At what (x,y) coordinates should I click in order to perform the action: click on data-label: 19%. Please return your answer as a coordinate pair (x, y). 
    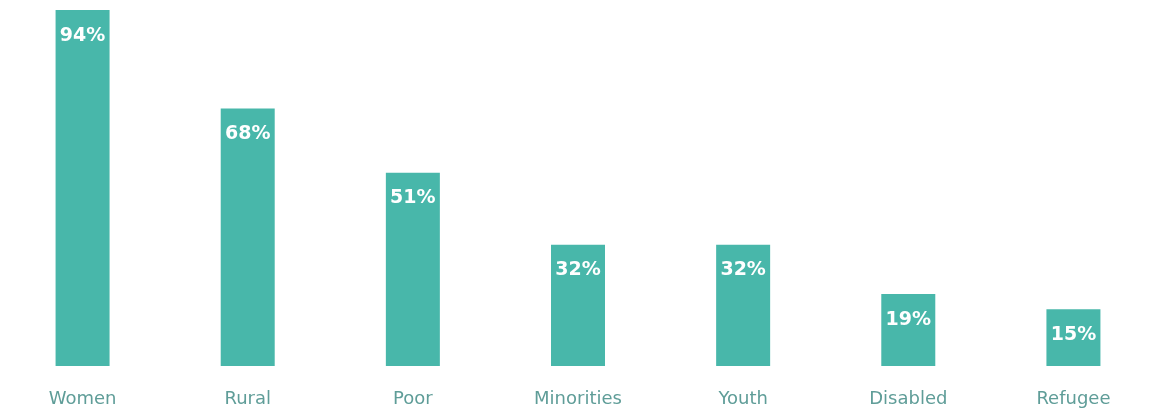
    Looking at the image, I should click on (908, 317).